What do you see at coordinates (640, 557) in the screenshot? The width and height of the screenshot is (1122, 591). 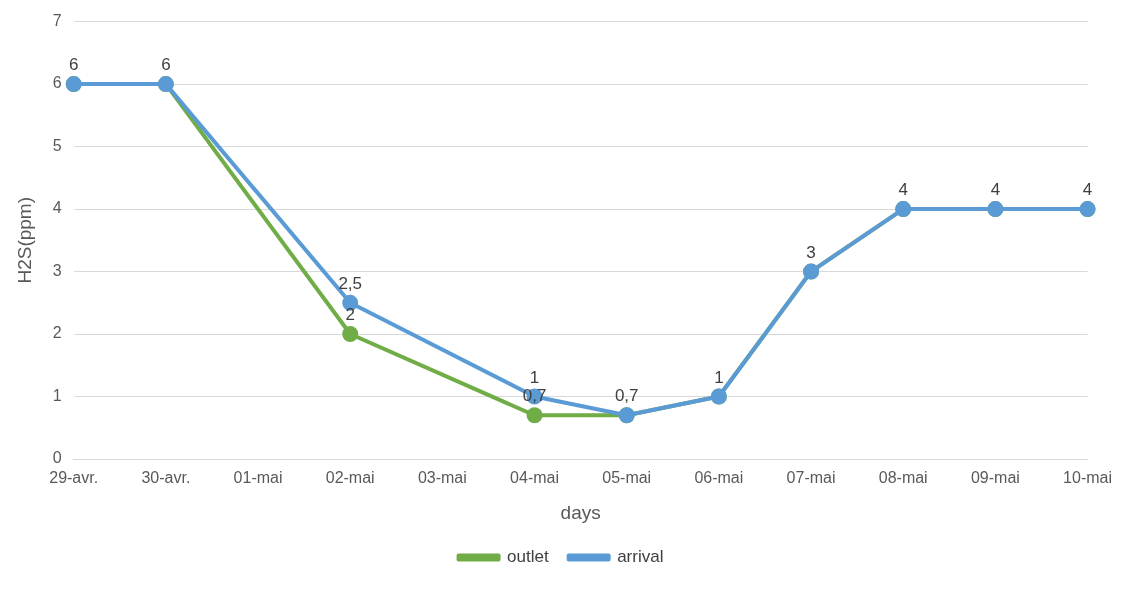 I see `legend-label: arrival` at bounding box center [640, 557].